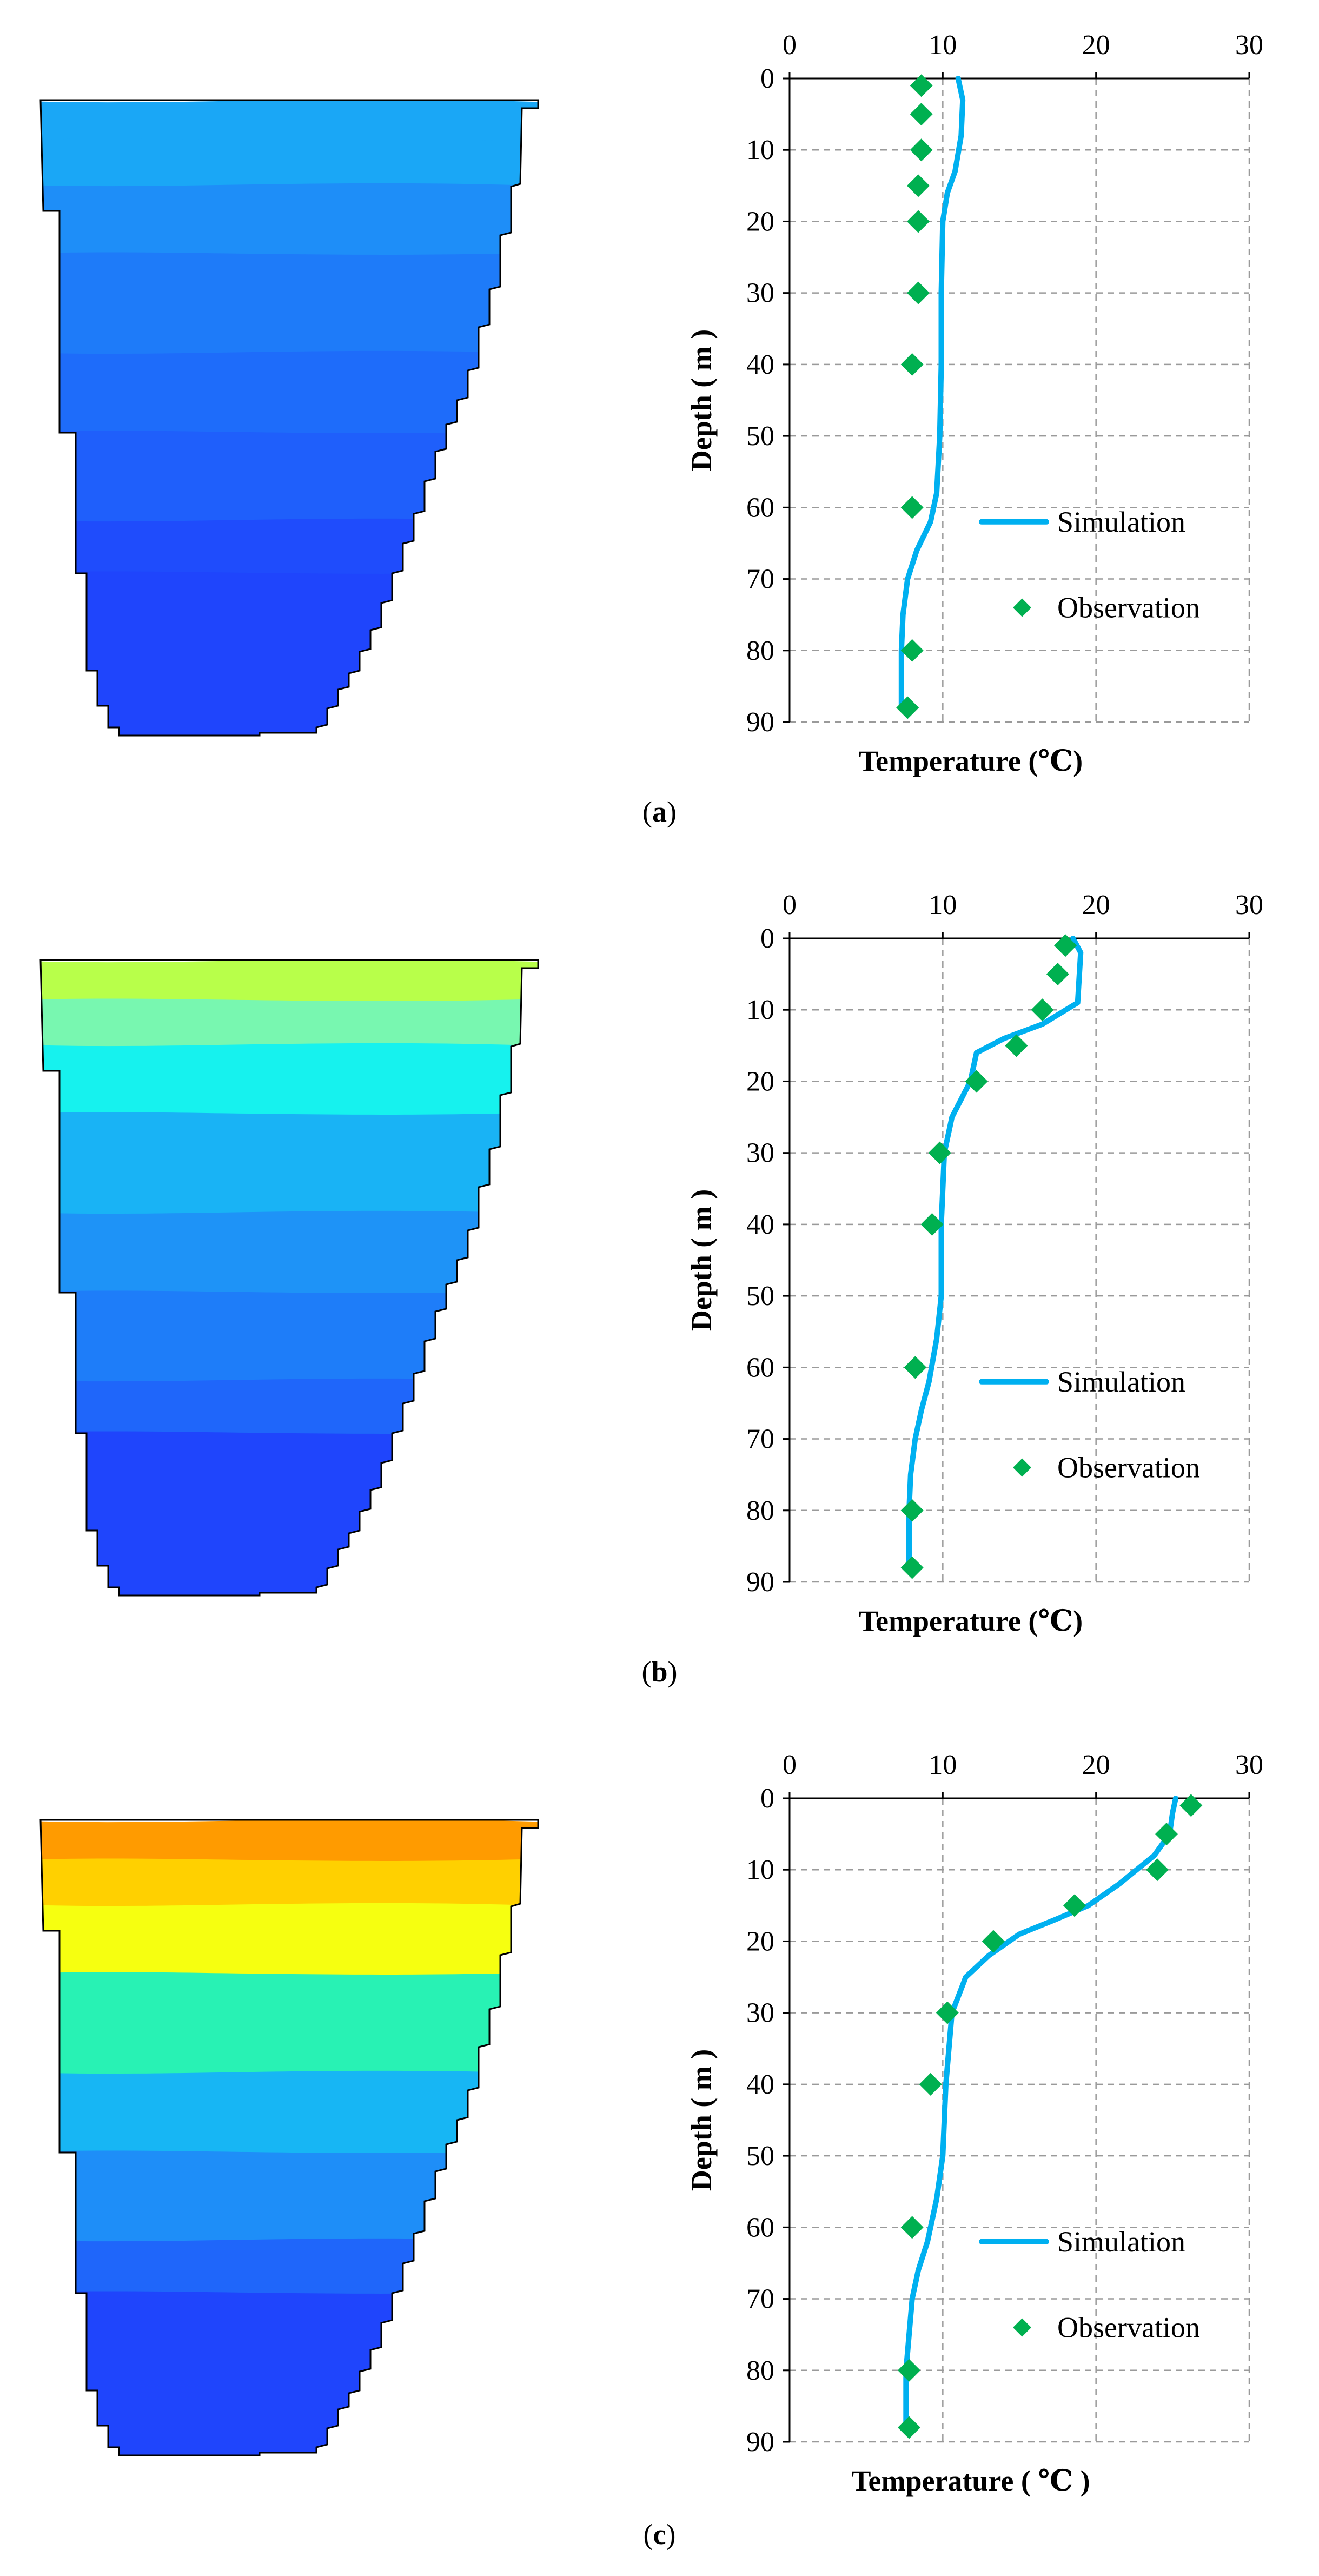 The width and height of the screenshot is (1319, 2576). Describe the element at coordinates (760, 1870) in the screenshot. I see `y-tick-label: 10` at that location.